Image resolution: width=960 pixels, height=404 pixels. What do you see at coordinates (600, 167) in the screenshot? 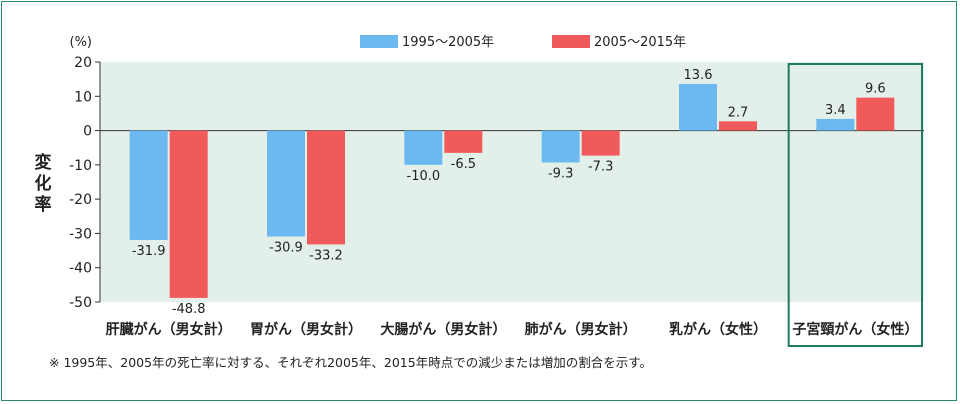
I see `data-label: -7.3` at bounding box center [600, 167].